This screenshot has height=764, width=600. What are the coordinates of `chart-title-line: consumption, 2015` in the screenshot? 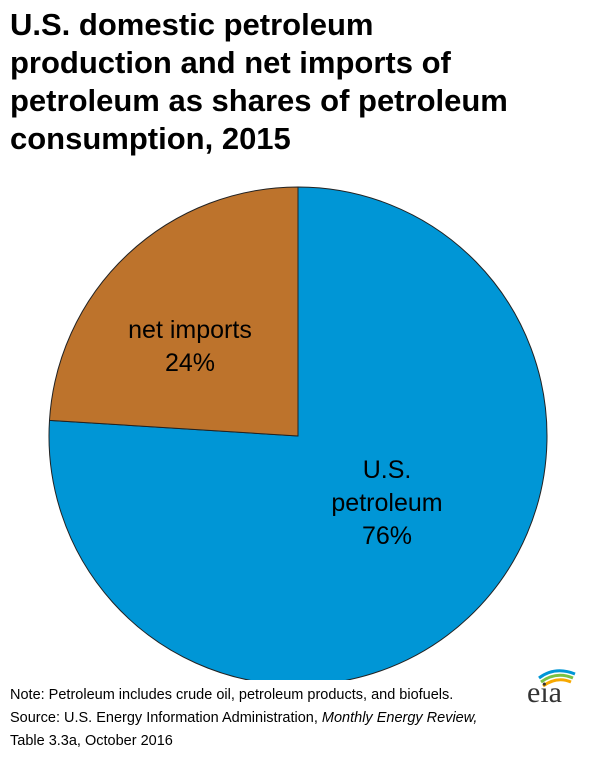 It's located at (150, 138).